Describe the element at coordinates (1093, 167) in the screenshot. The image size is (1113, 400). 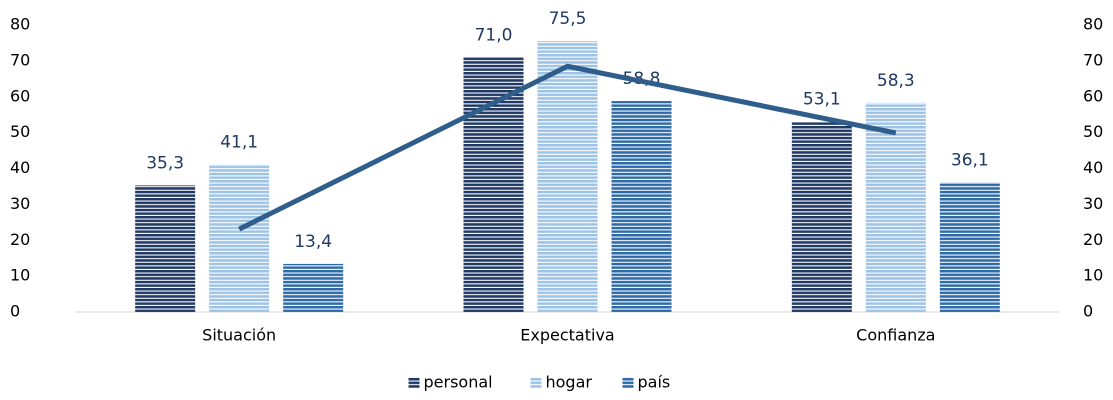
I see `y2-tick-label: 40` at that location.